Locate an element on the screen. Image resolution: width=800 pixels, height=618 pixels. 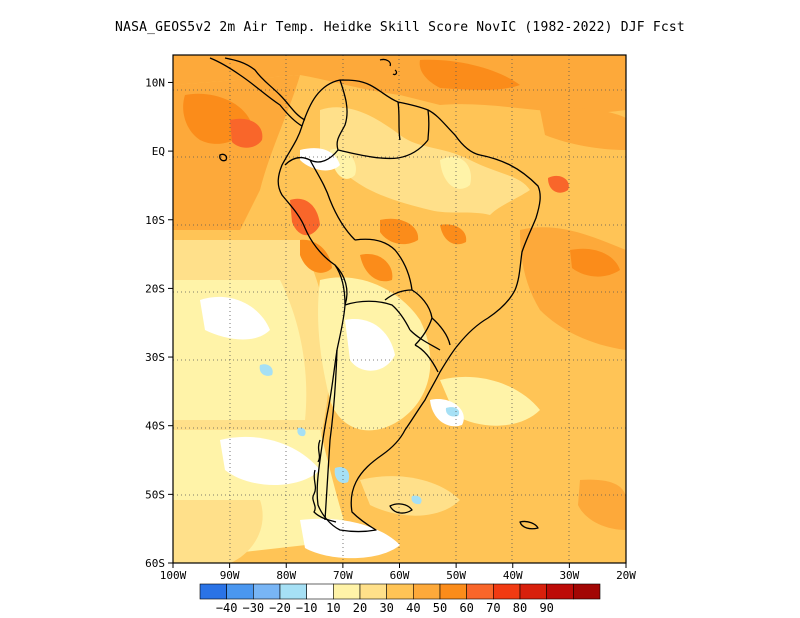
longitude-tick-label: 50W is located at coordinates (456, 575).